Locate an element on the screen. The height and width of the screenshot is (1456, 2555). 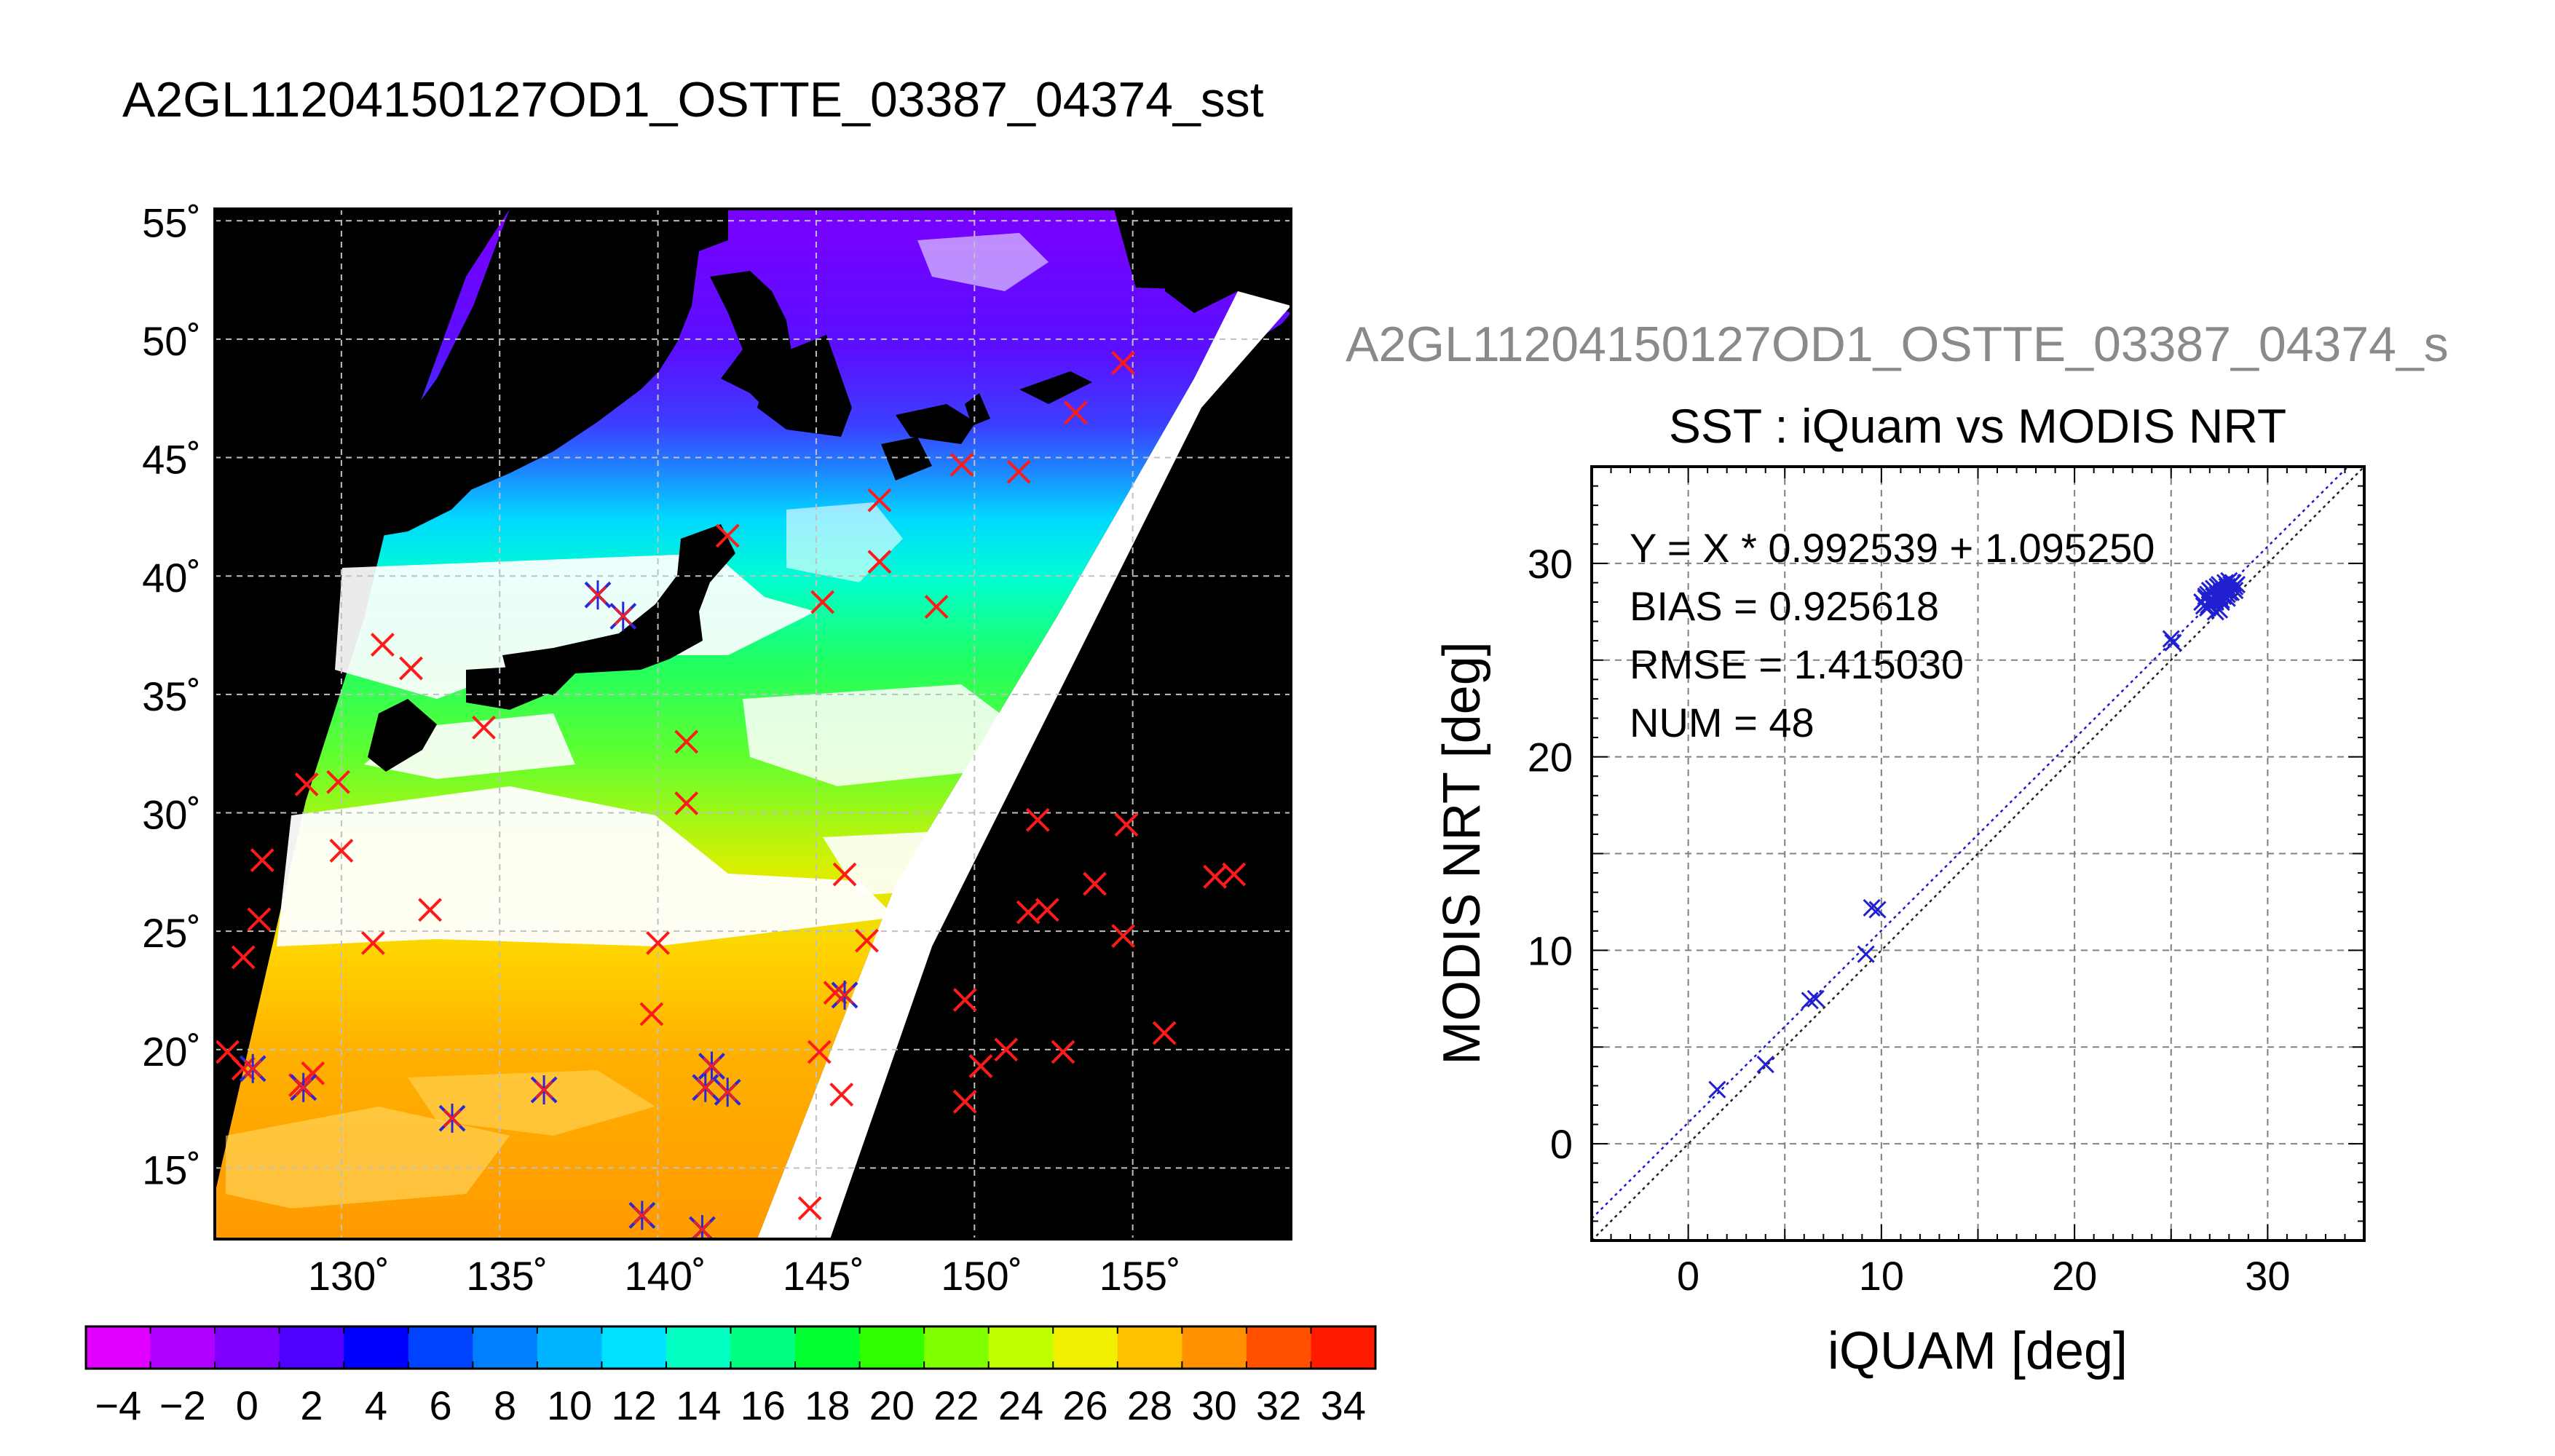
colorbar-tick-label: 0 is located at coordinates (247, 1405).